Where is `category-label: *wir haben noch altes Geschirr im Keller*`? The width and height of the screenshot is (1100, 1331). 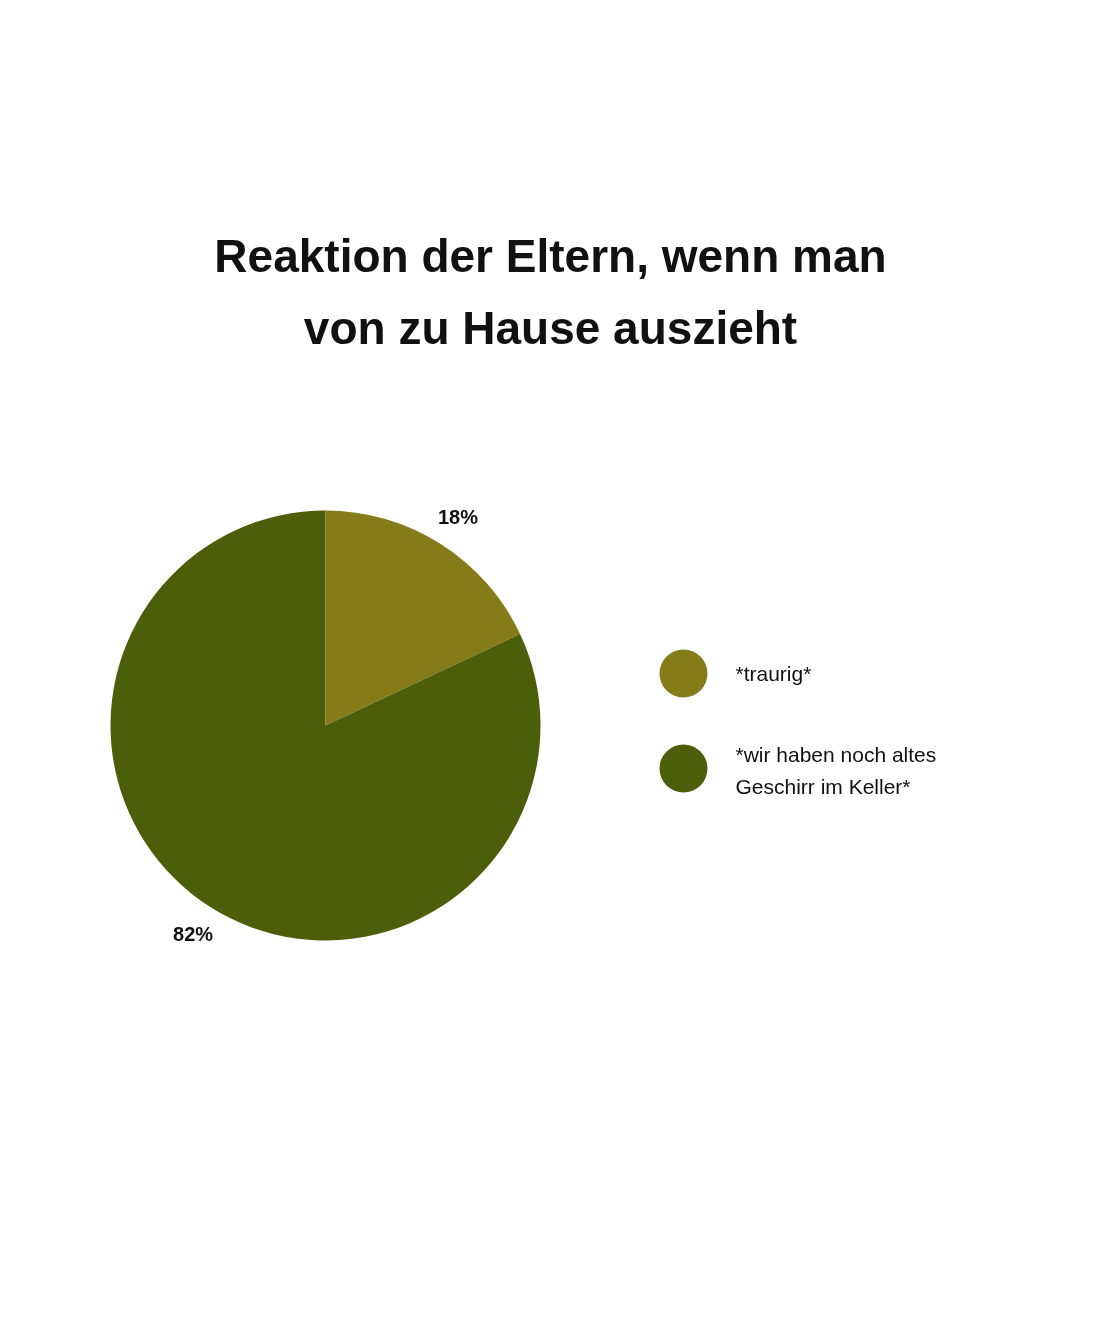 category-label: *wir haben noch altes Geschirr im Keller* is located at coordinates (836, 770).